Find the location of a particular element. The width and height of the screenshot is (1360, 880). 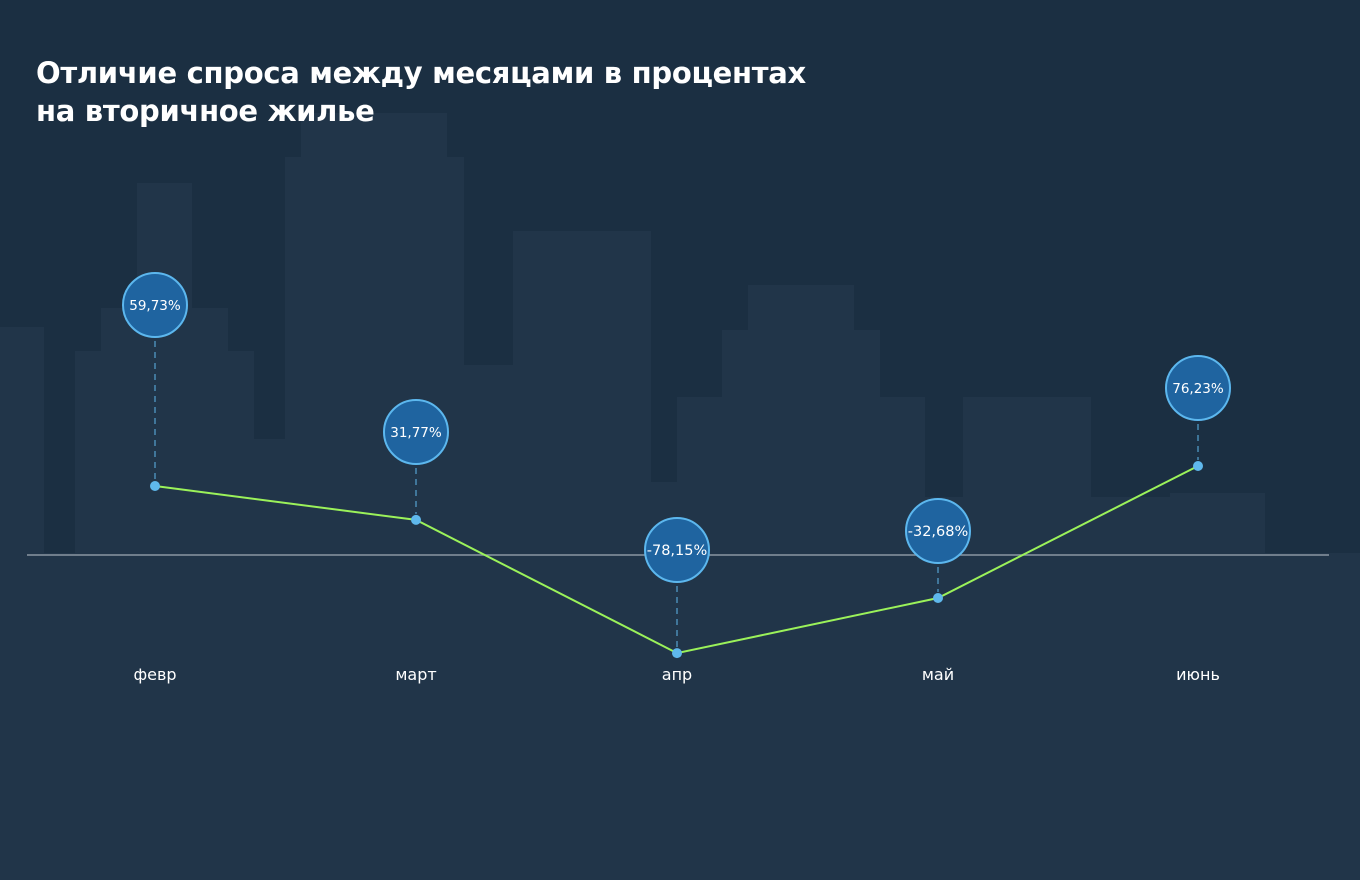

x-tick-label-1: март is located at coordinates (415, 674).